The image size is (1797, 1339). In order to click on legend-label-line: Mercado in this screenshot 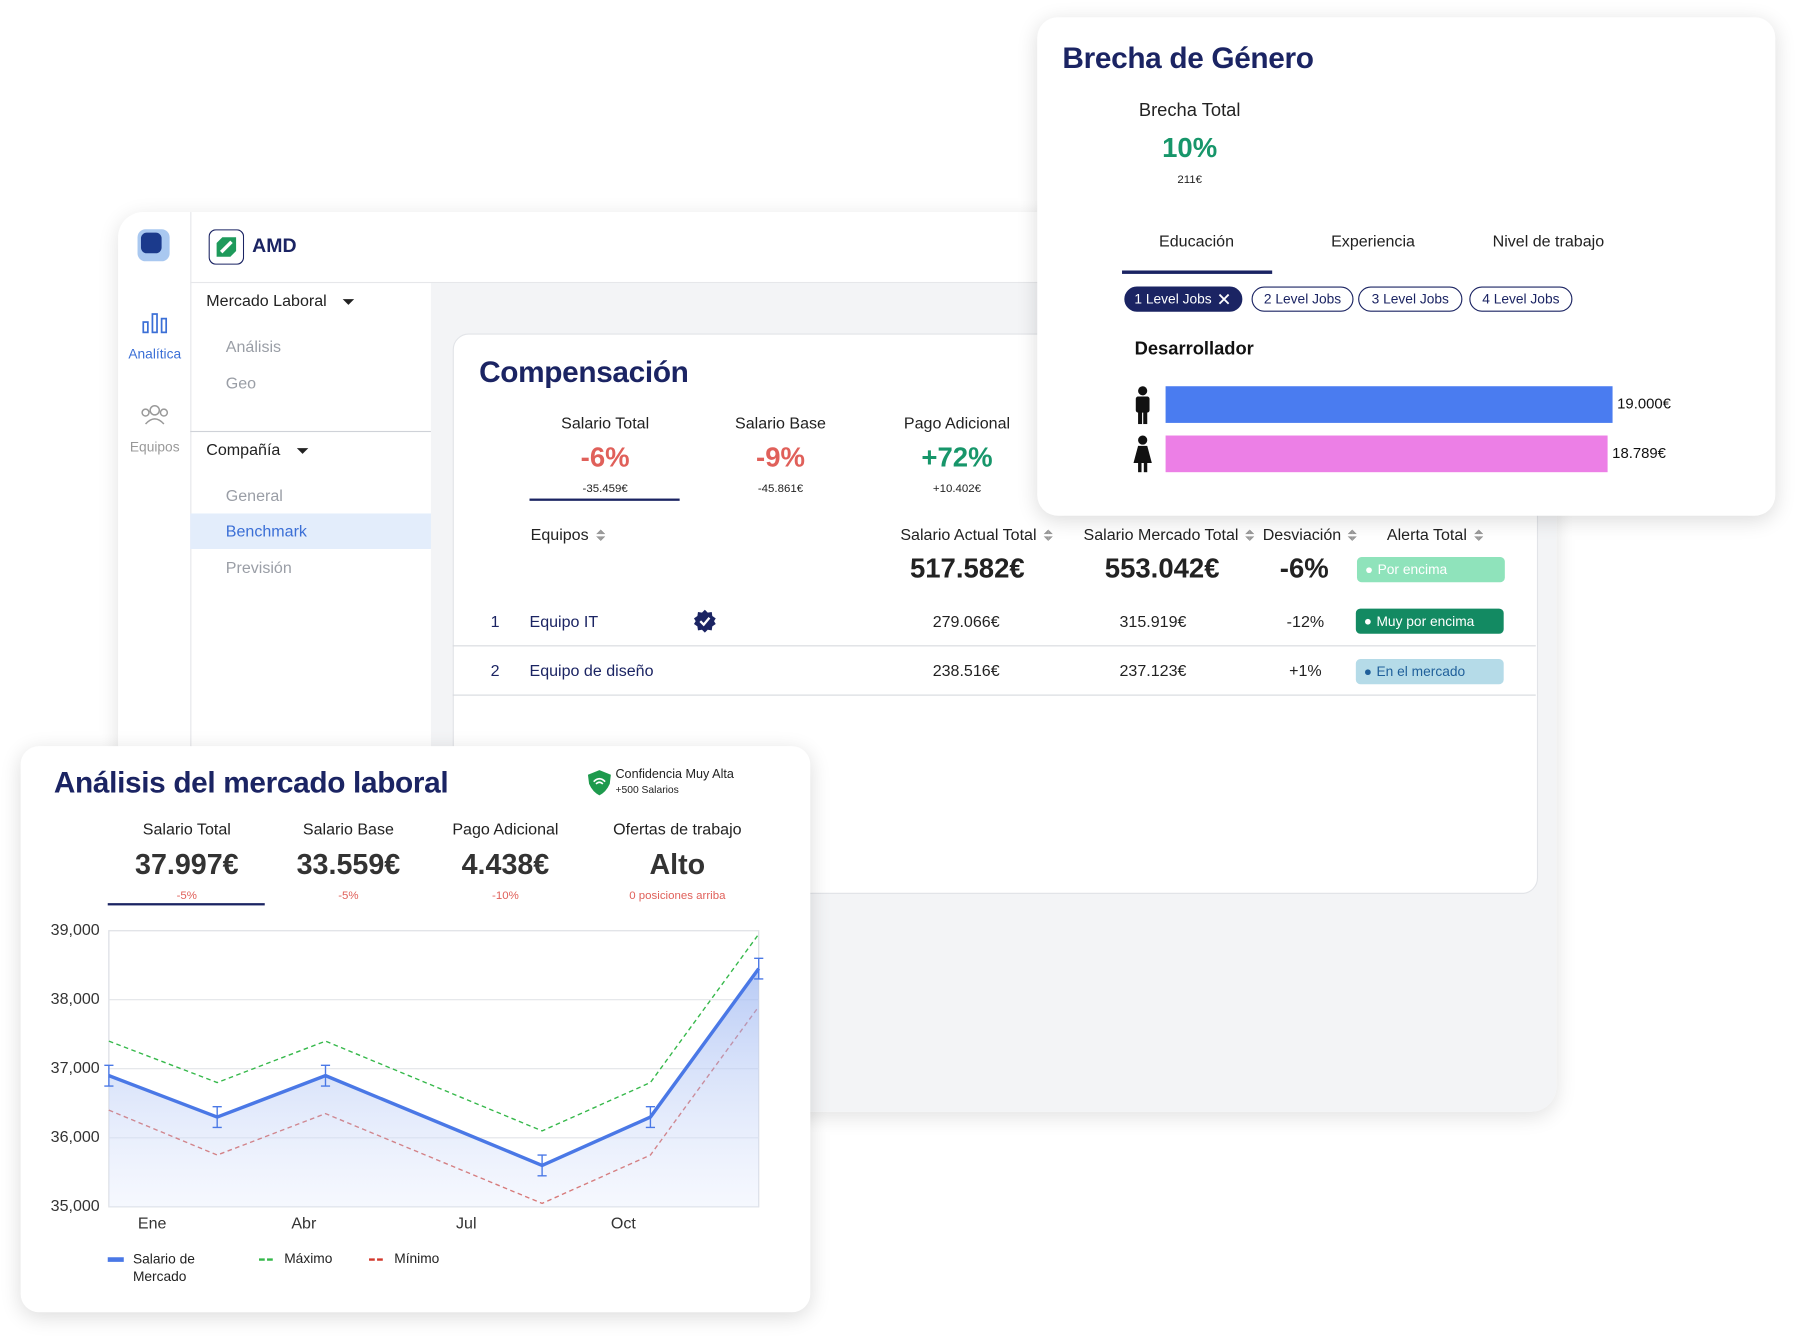, I will do `click(160, 1275)`.